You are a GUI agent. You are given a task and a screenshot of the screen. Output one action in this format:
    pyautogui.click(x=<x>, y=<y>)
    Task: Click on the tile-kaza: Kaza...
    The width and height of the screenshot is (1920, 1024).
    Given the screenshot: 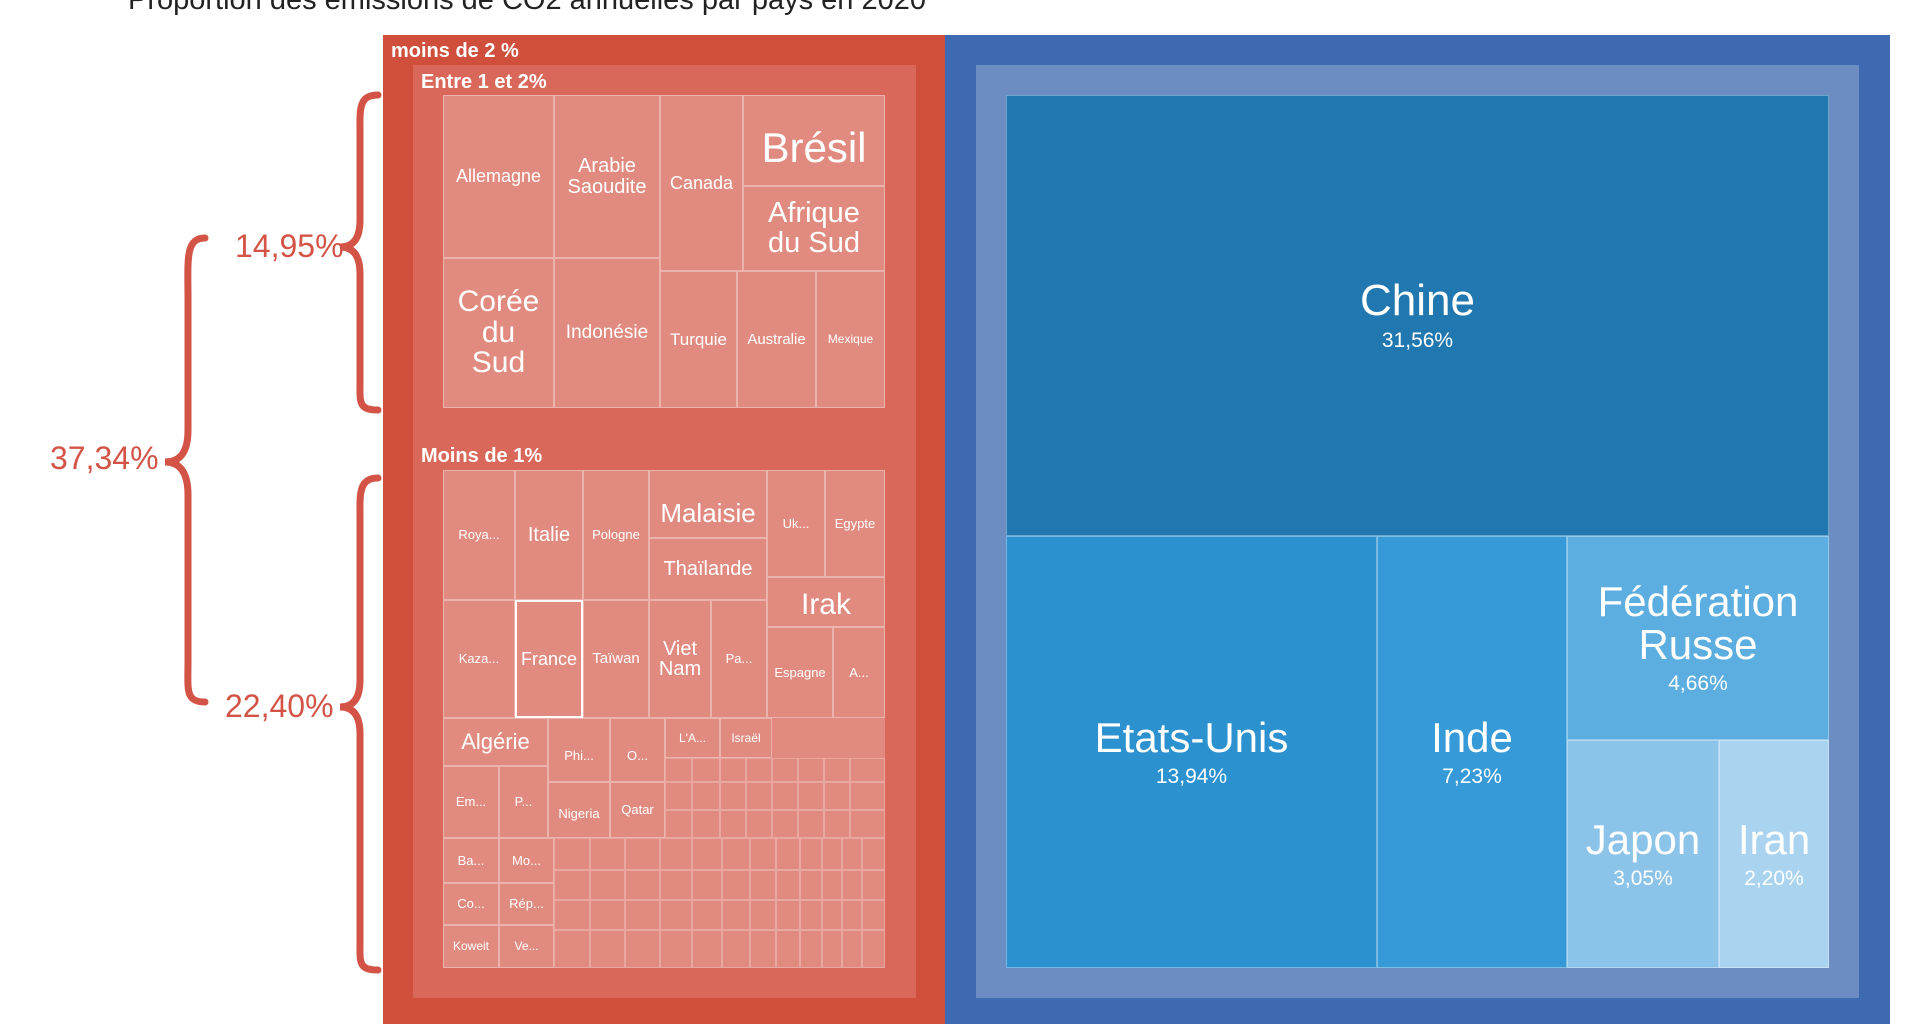 What is the action you would take?
    pyautogui.click(x=479, y=659)
    